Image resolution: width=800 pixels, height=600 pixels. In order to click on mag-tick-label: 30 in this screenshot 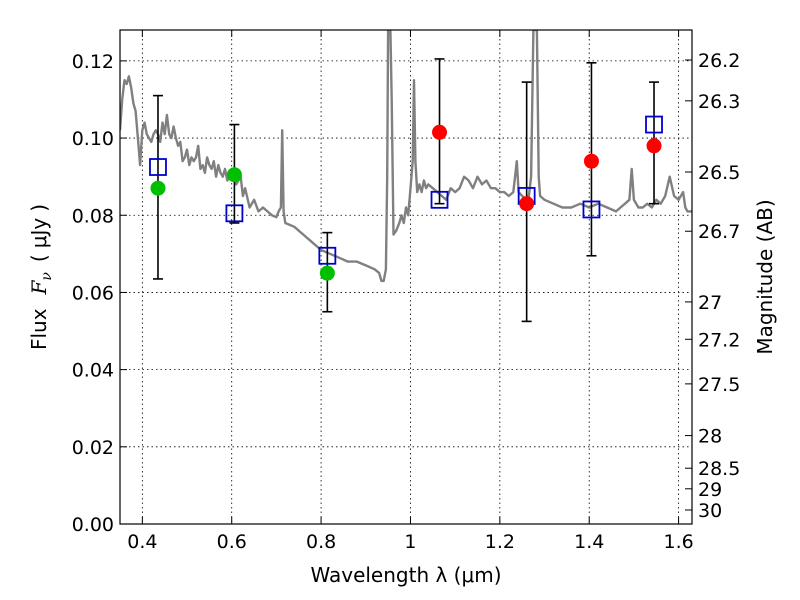, I will do `click(710, 511)`.